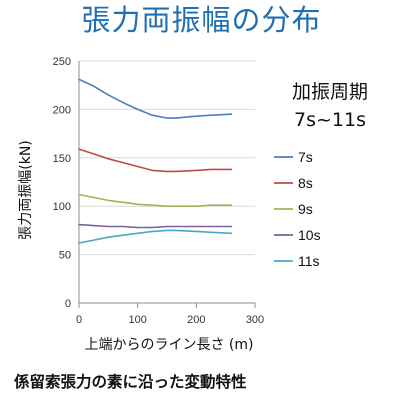 This screenshot has width=403, height=405. I want to click on y-tick-label: 0, so click(68, 304).